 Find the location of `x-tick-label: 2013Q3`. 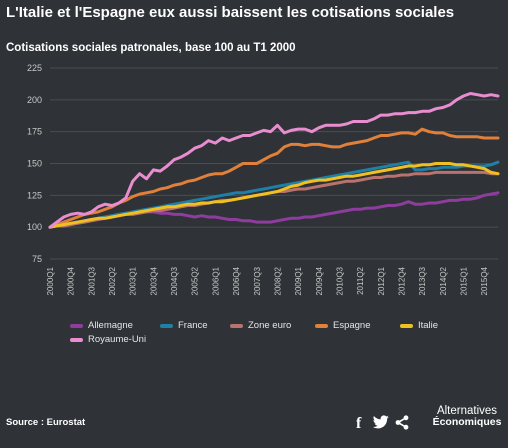

x-tick-label: 2013Q3 is located at coordinates (422, 280).